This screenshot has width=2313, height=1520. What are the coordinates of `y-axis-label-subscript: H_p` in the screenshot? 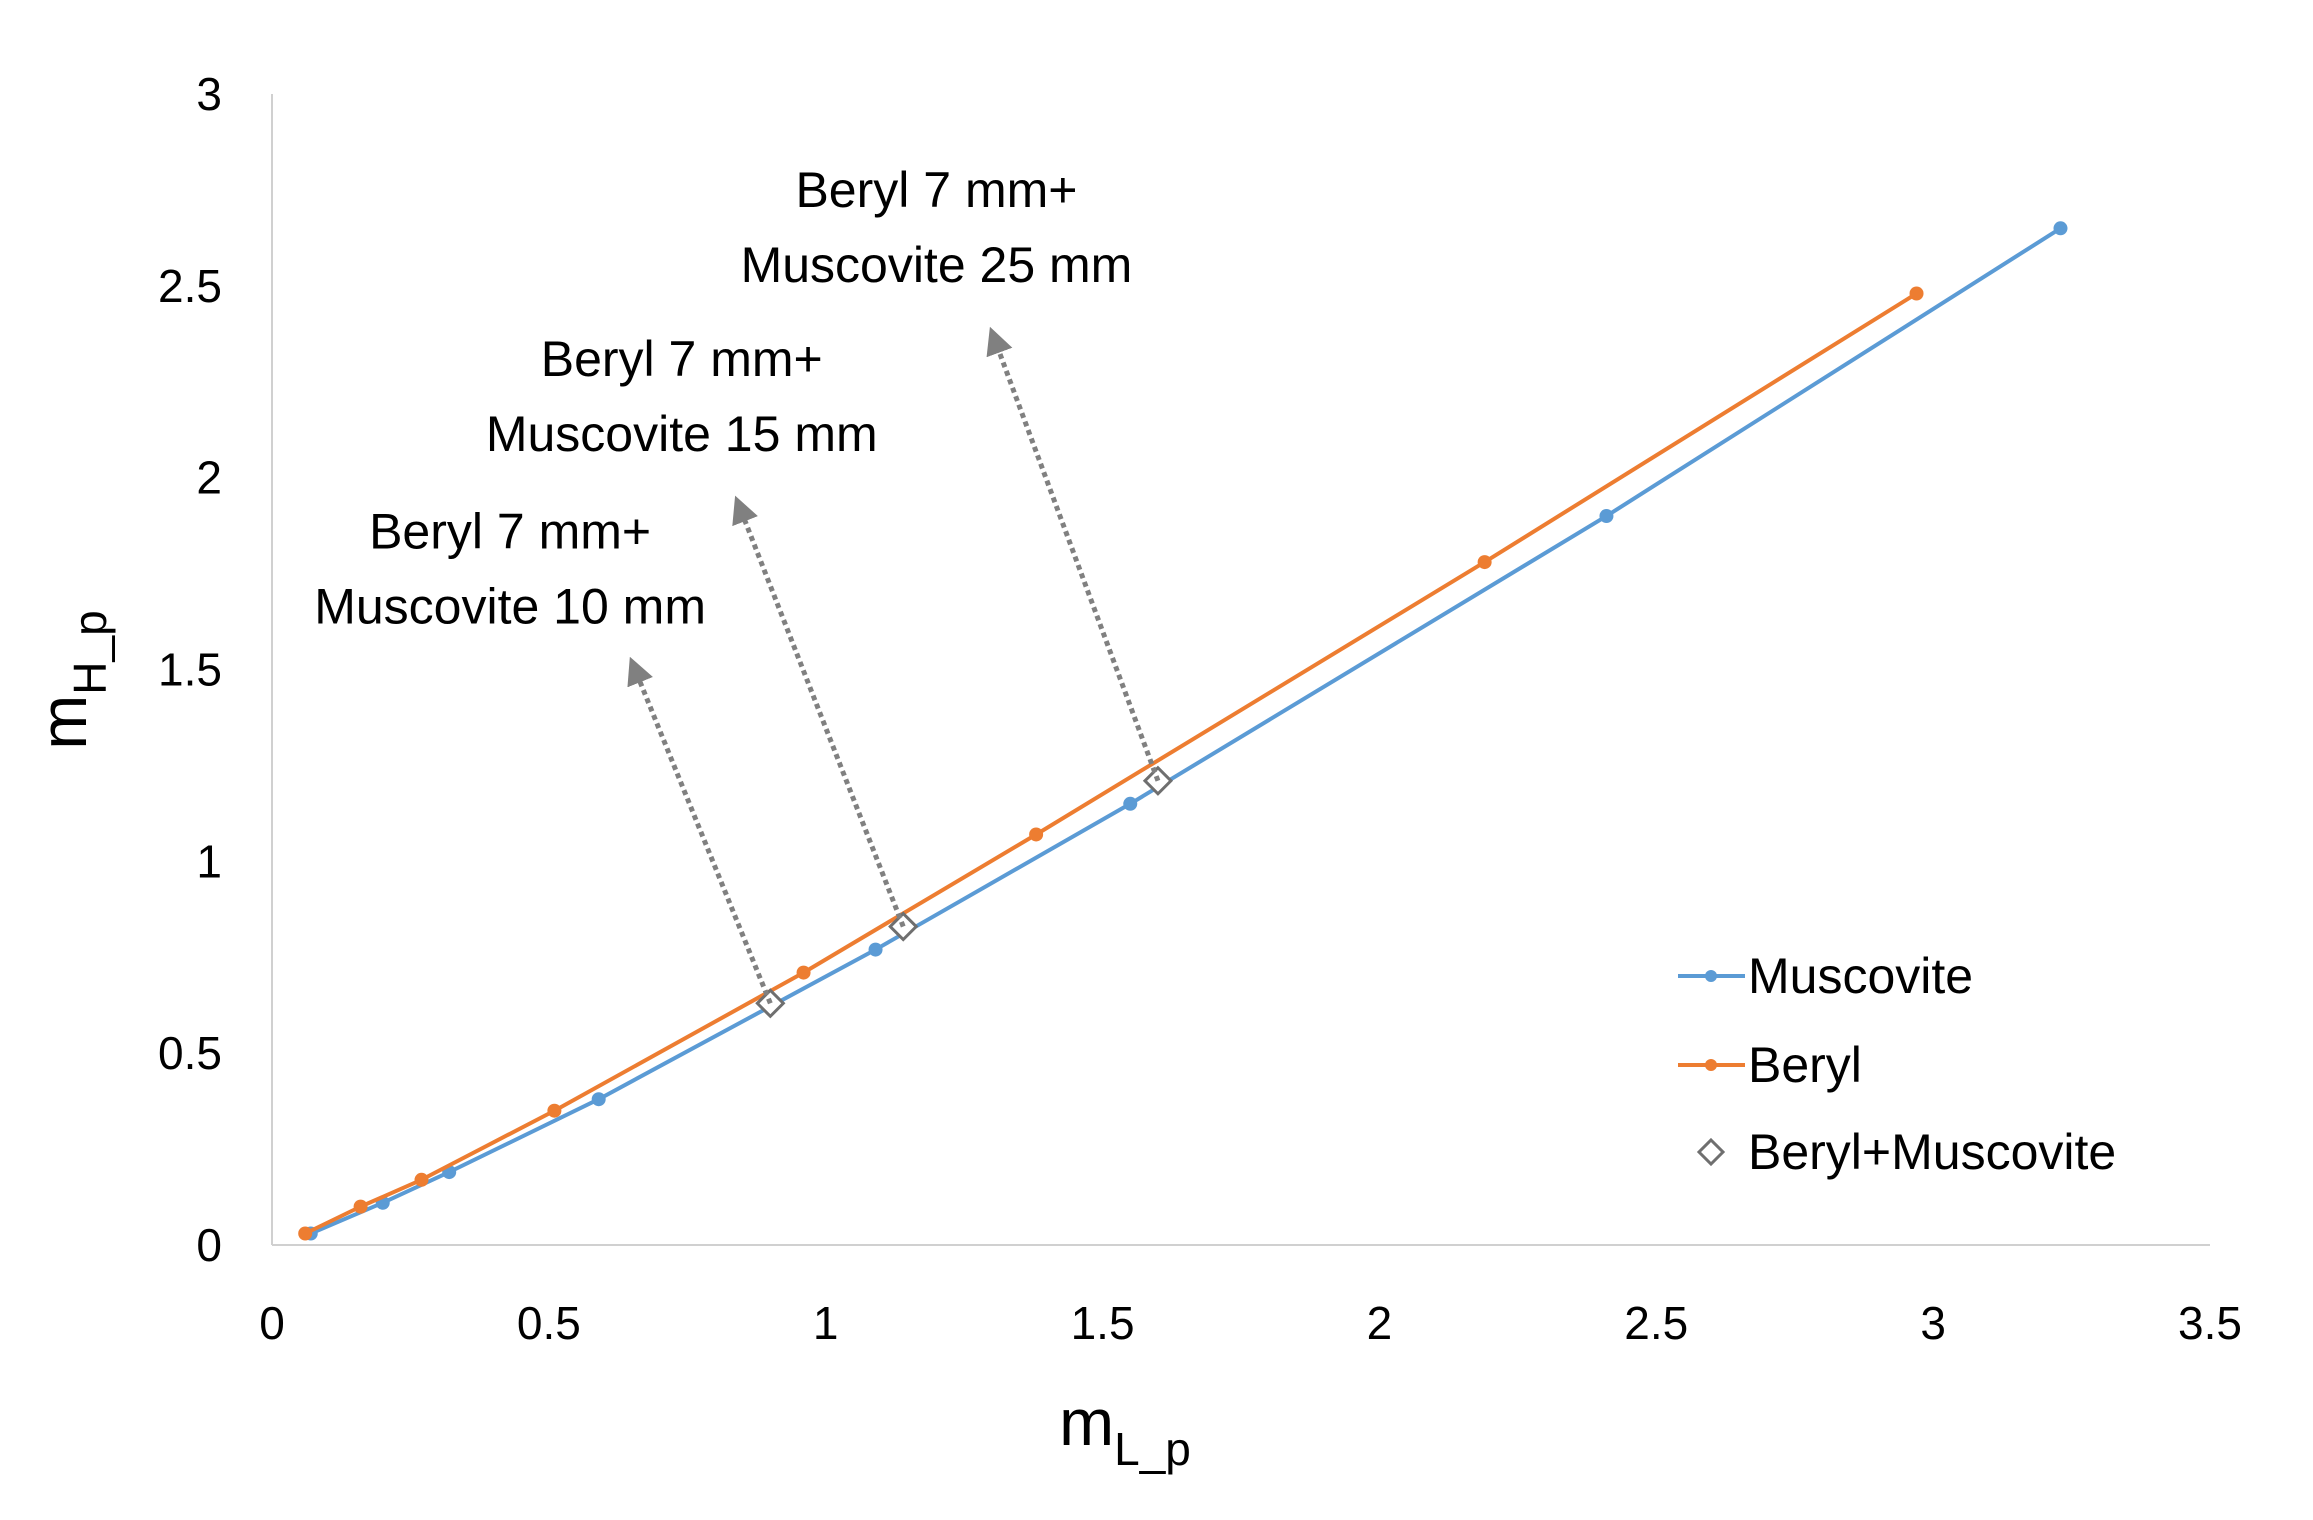 It's located at (90, 652).